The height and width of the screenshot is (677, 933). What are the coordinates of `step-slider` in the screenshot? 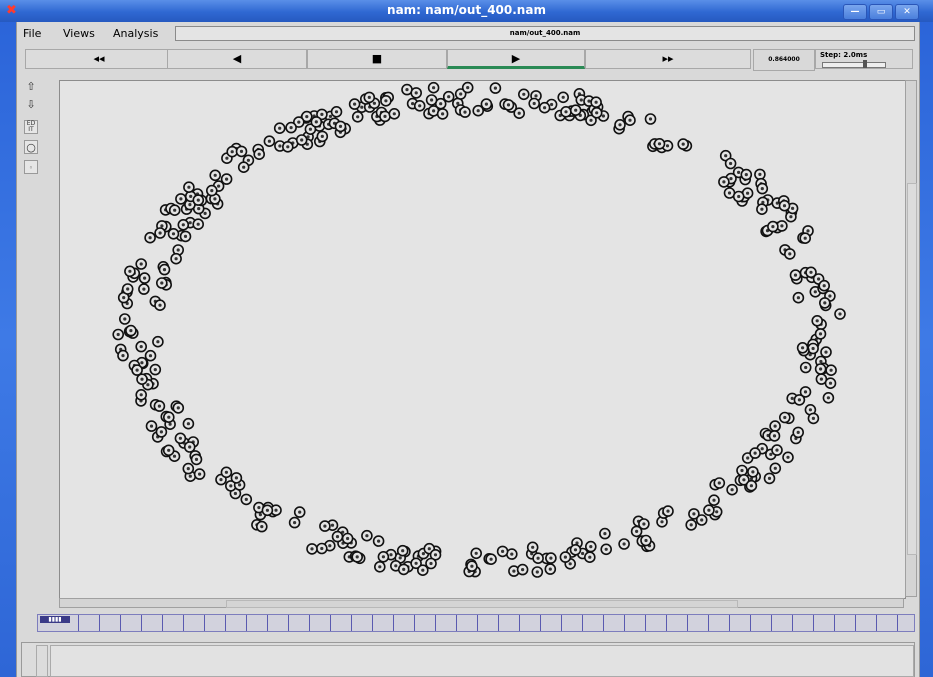 It's located at (854, 64).